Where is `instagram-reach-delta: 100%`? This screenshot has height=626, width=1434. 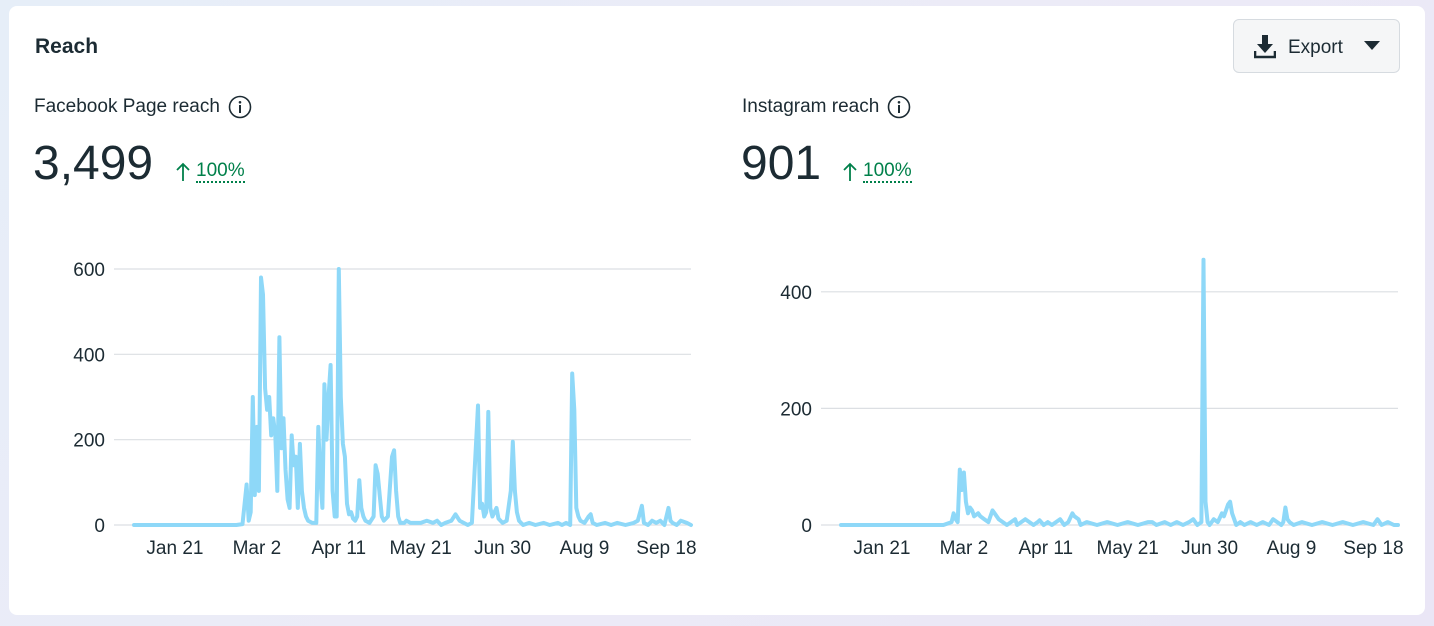 instagram-reach-delta: 100% is located at coordinates (877, 172).